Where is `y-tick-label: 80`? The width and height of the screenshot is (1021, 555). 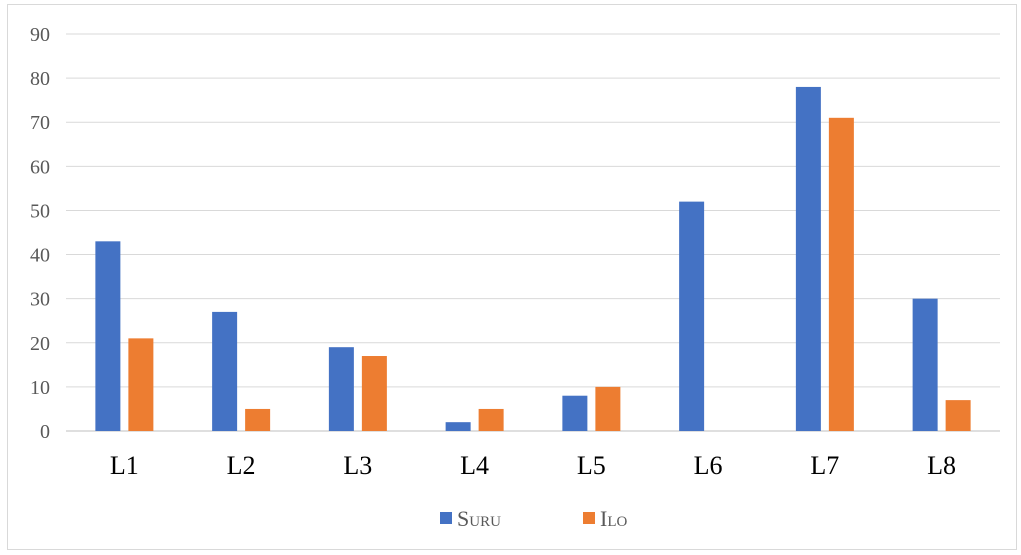 y-tick-label: 80 is located at coordinates (40, 79).